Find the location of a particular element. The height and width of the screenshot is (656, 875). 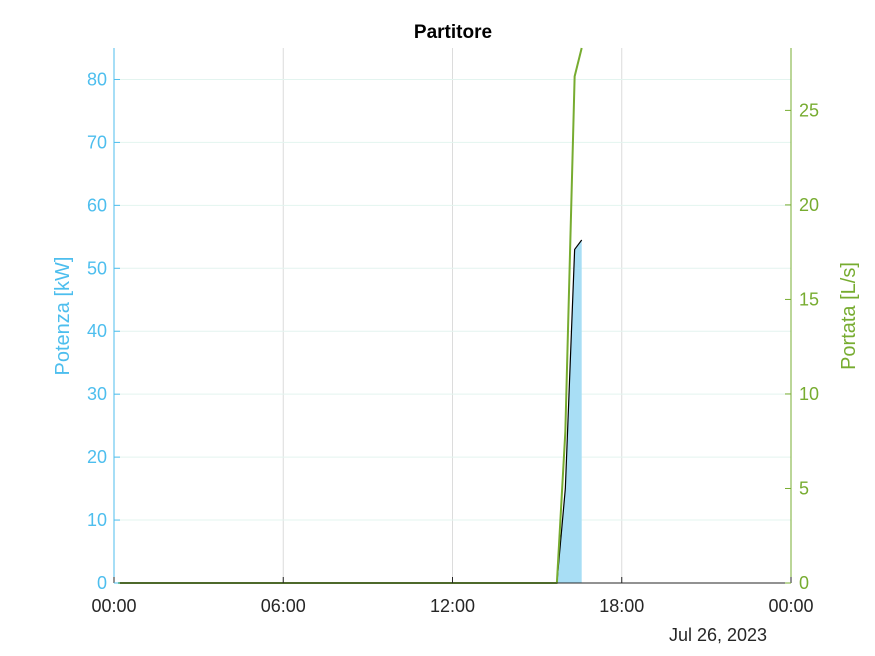

y-right-tick-label: 25 is located at coordinates (809, 110).